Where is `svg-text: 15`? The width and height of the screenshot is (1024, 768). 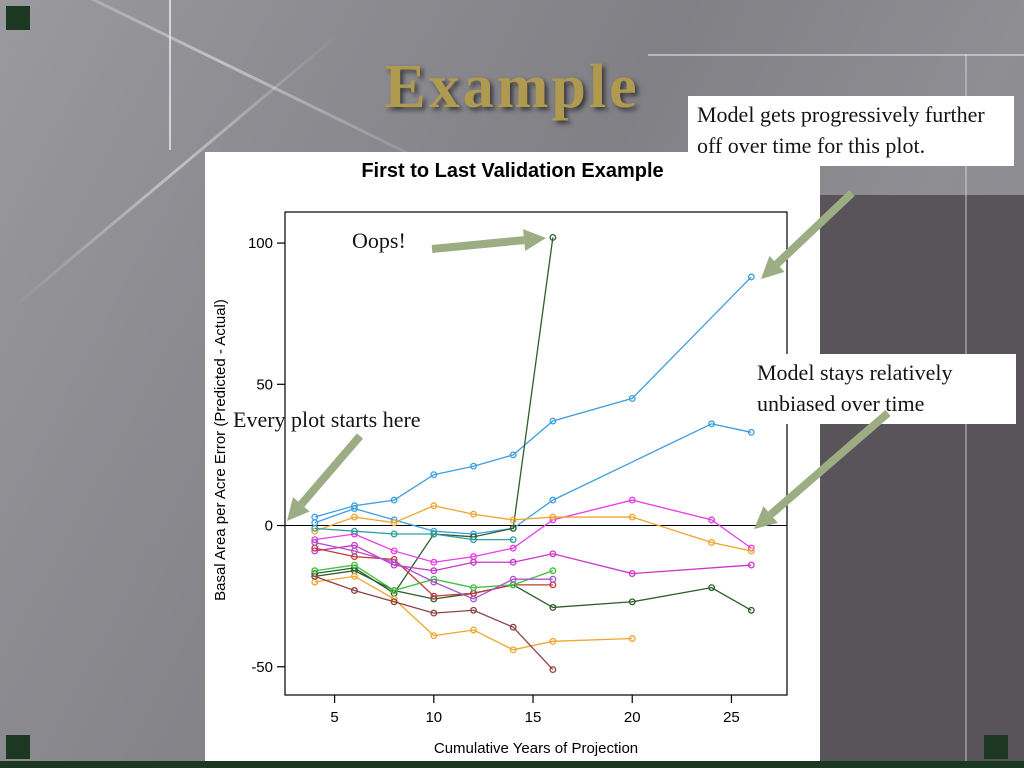 svg-text: 15 is located at coordinates (533, 717).